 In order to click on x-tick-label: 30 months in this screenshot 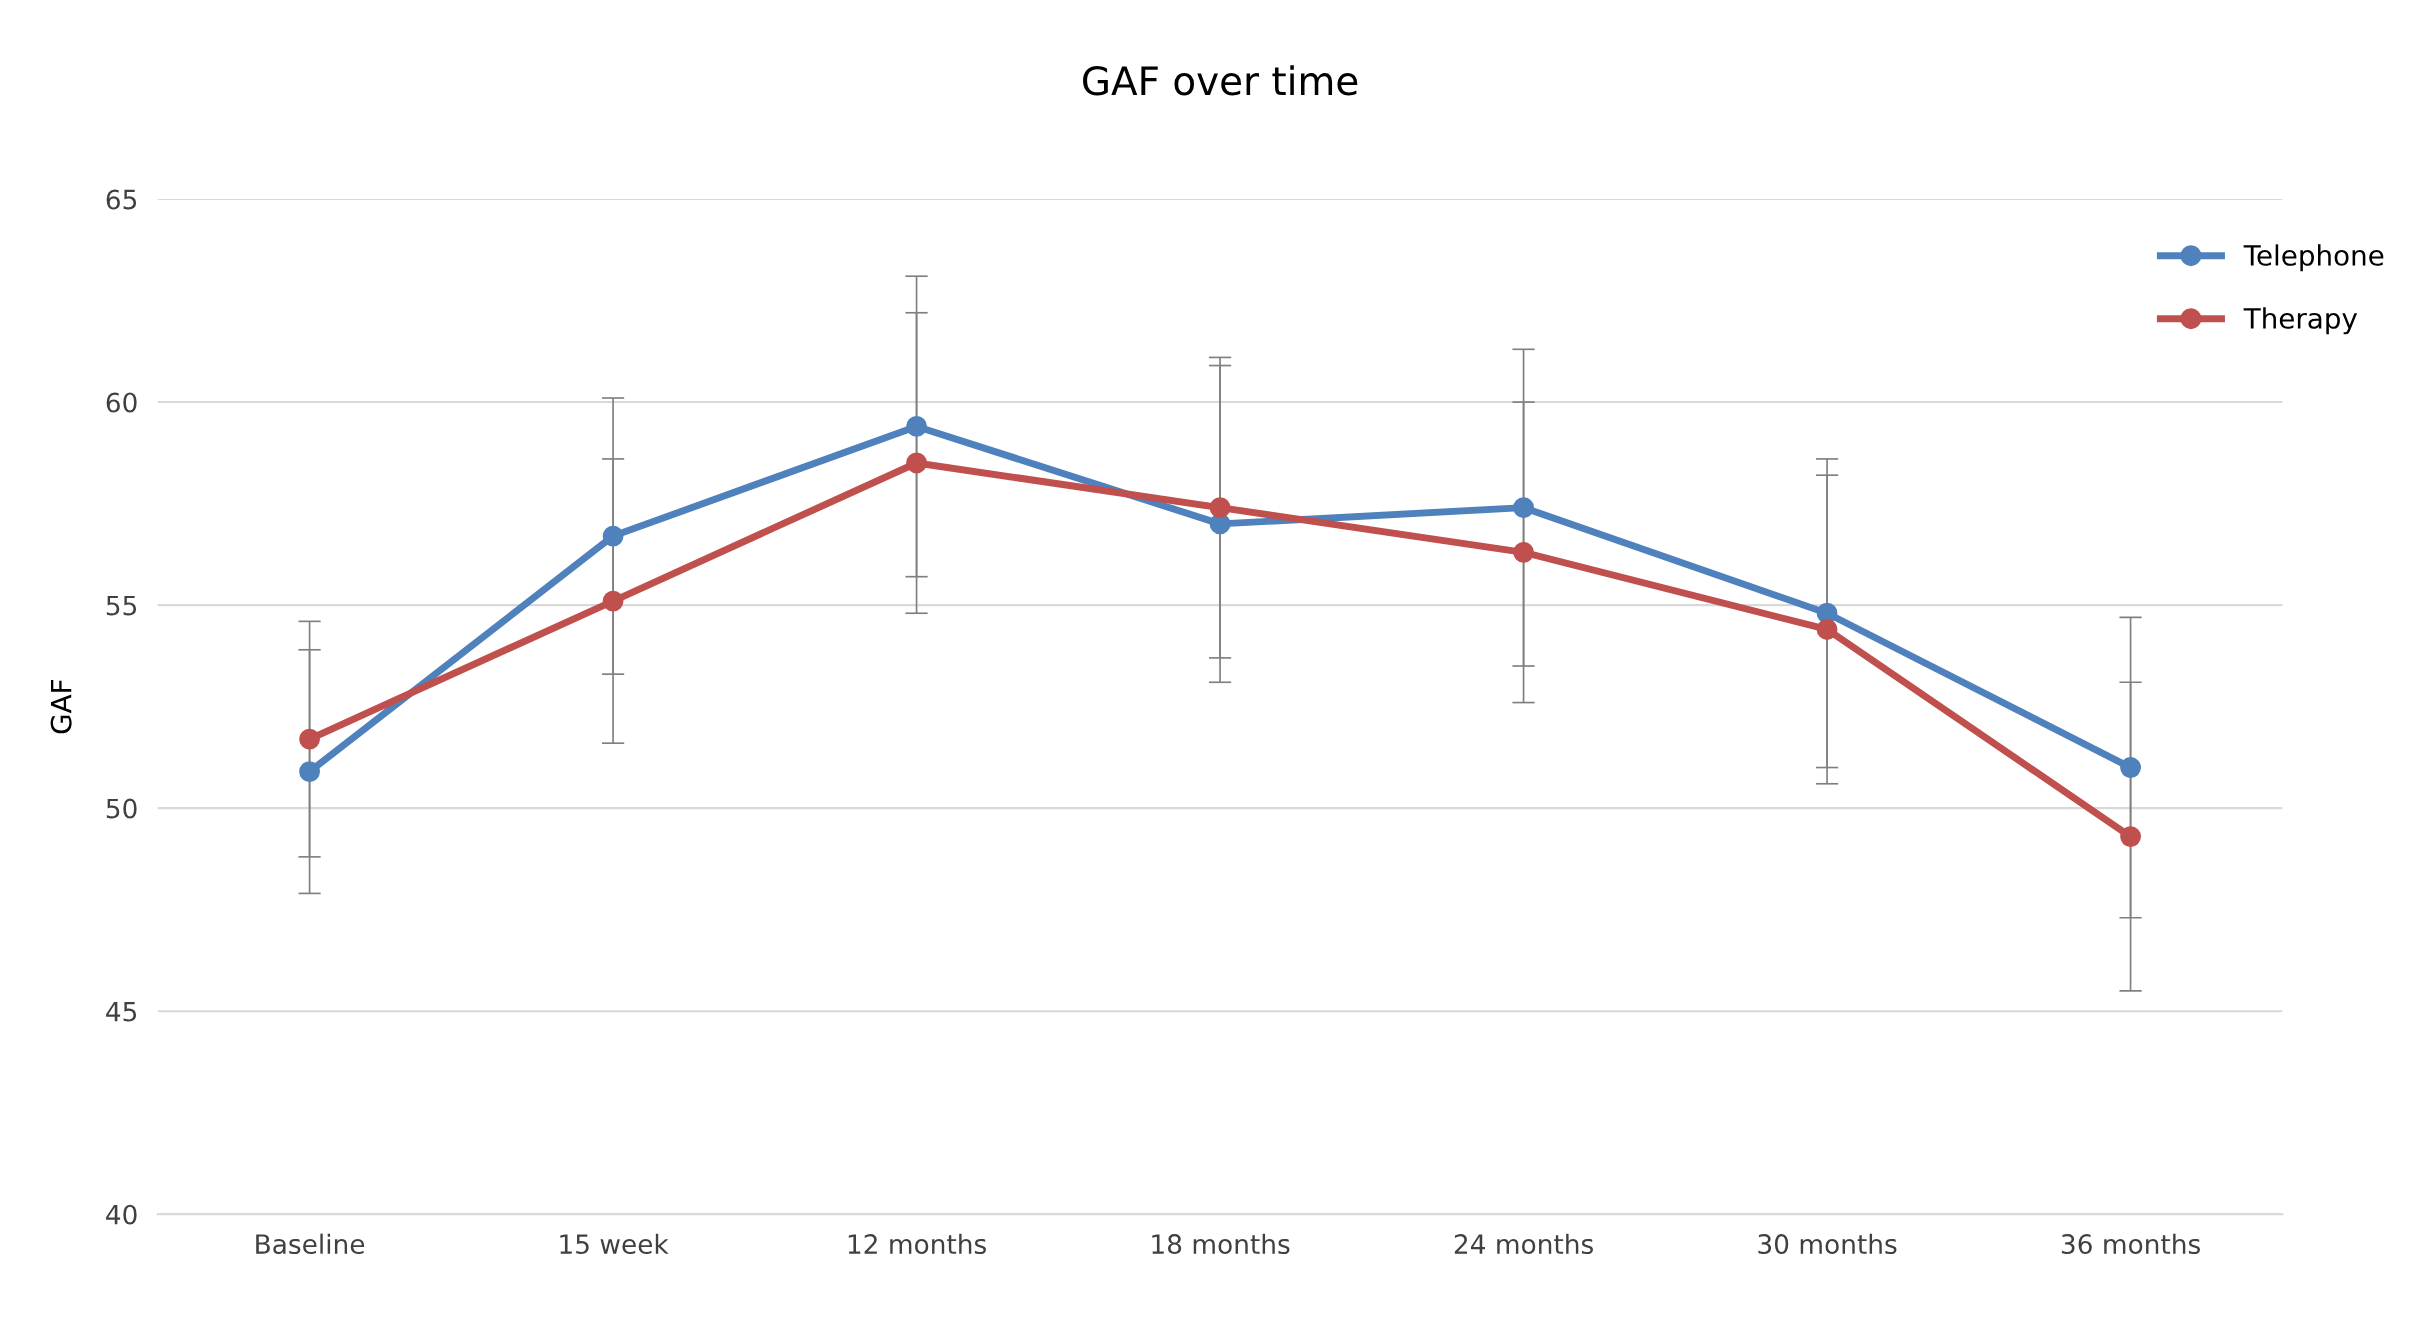, I will do `click(1827, 1244)`.